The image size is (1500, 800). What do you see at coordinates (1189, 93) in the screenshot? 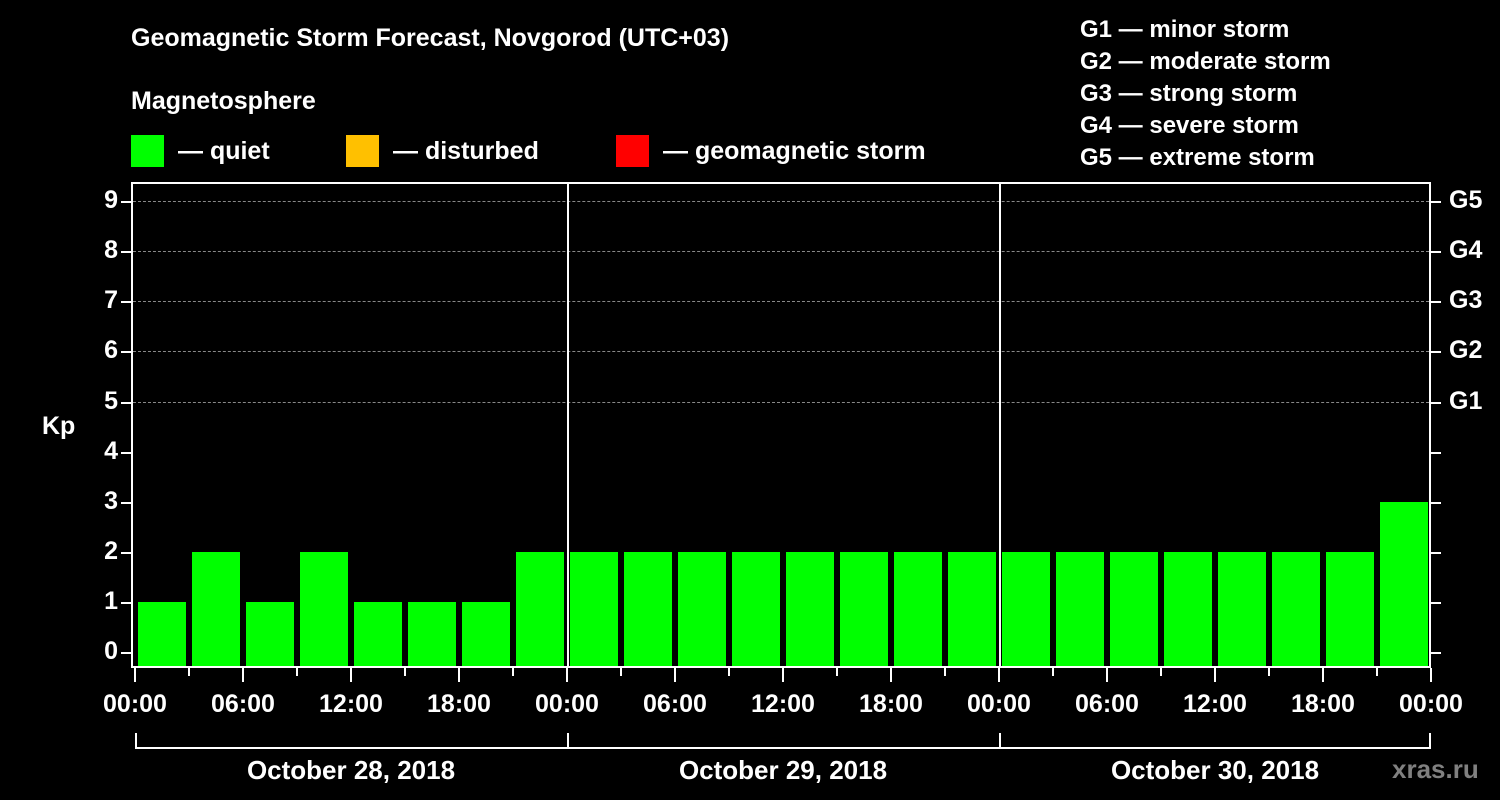
I see `storm-scale-g3: G3 — strong storm` at bounding box center [1189, 93].